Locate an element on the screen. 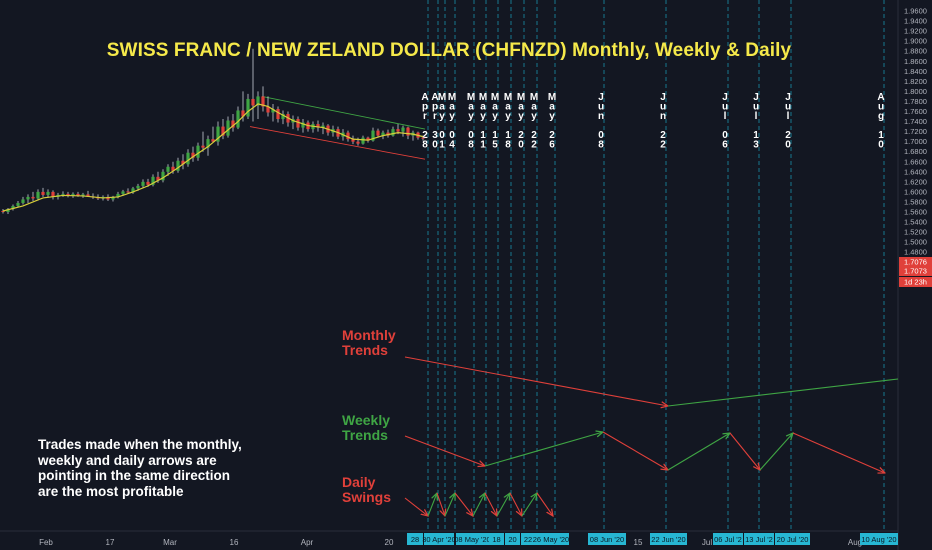  weekly-trends-label-line: Weekly is located at coordinates (366, 420).